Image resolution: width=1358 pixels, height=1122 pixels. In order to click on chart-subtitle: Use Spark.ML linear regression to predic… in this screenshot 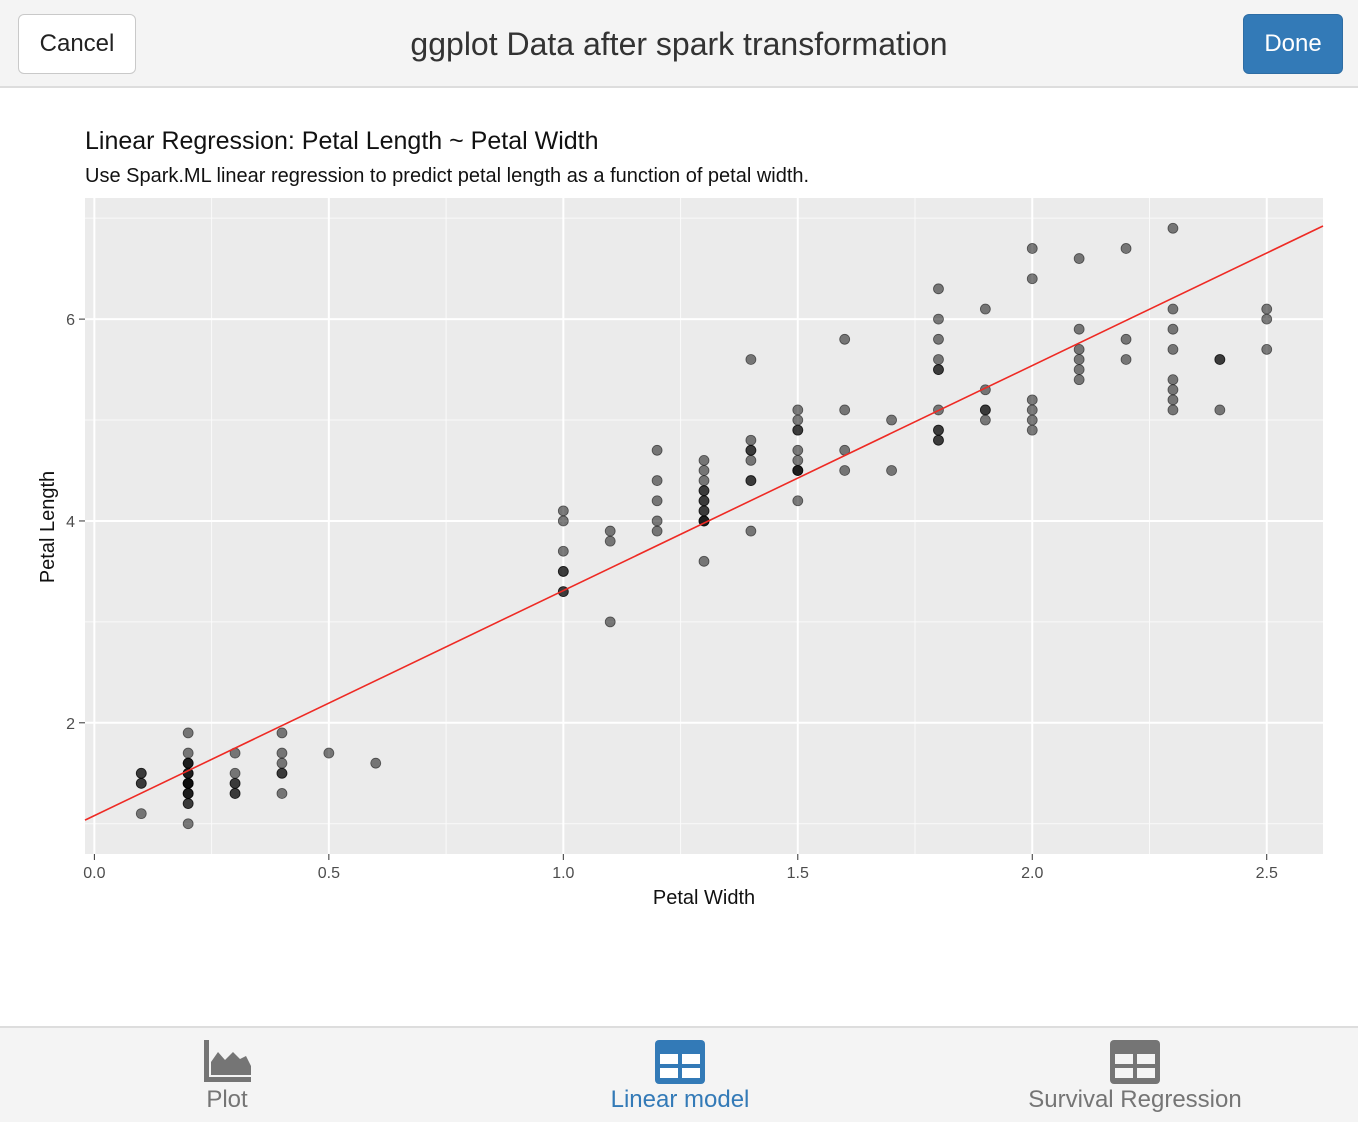, I will do `click(447, 176)`.